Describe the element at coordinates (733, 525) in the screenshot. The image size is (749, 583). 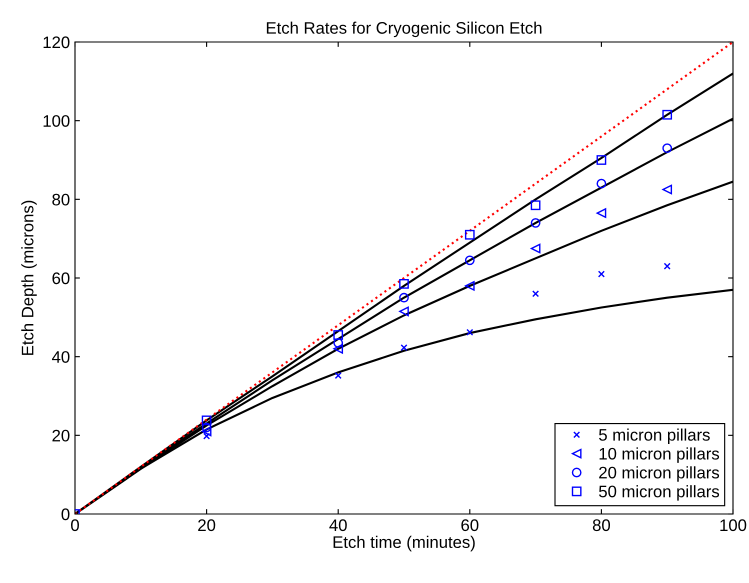
I see `x-tick-label: 100` at that location.